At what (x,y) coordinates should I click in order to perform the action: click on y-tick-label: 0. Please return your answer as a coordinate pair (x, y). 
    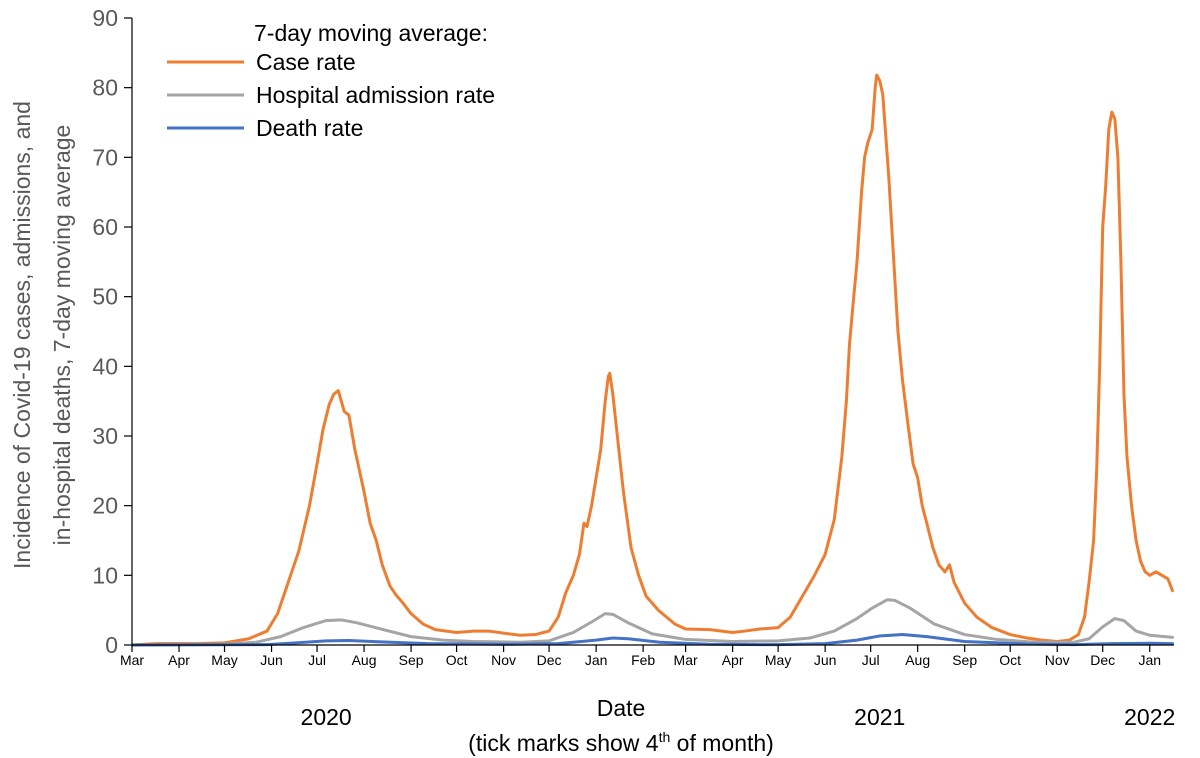
    Looking at the image, I should click on (111, 645).